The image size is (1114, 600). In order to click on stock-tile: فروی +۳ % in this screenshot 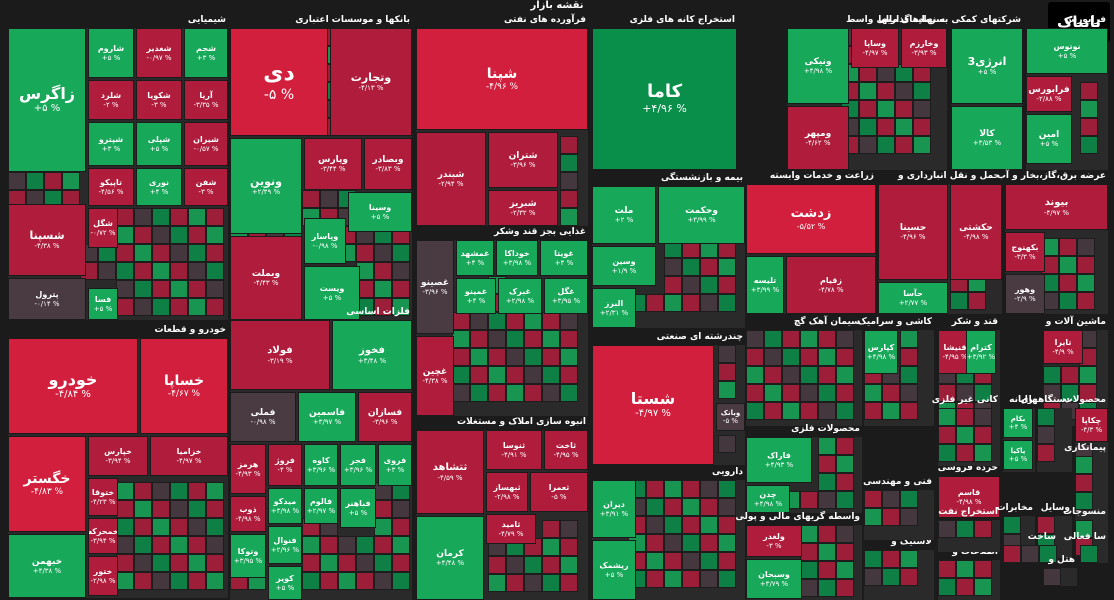, I will do `click(395, 465)`.